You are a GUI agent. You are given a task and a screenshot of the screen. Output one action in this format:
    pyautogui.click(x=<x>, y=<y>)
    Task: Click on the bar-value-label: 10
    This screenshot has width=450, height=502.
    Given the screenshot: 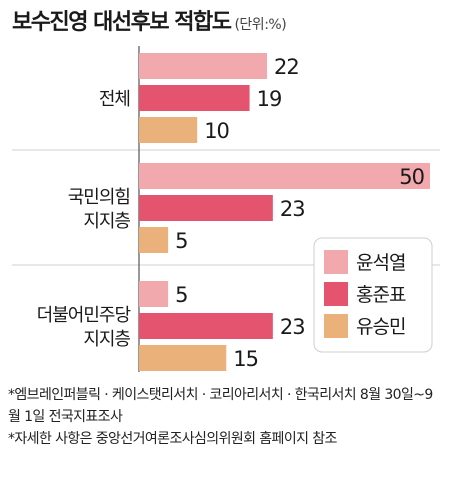 What is the action you would take?
    pyautogui.click(x=216, y=131)
    